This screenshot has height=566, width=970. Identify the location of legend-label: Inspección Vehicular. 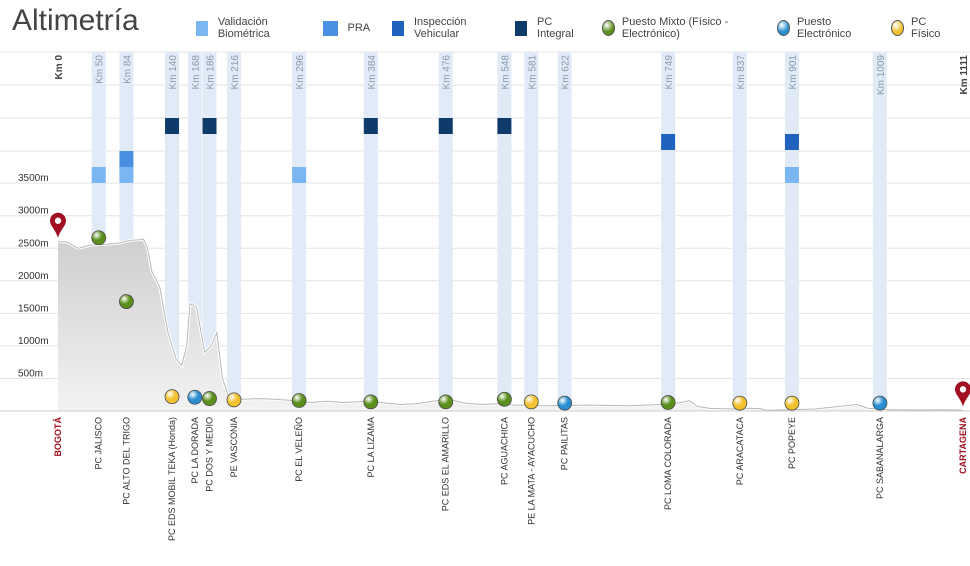
(440, 28).